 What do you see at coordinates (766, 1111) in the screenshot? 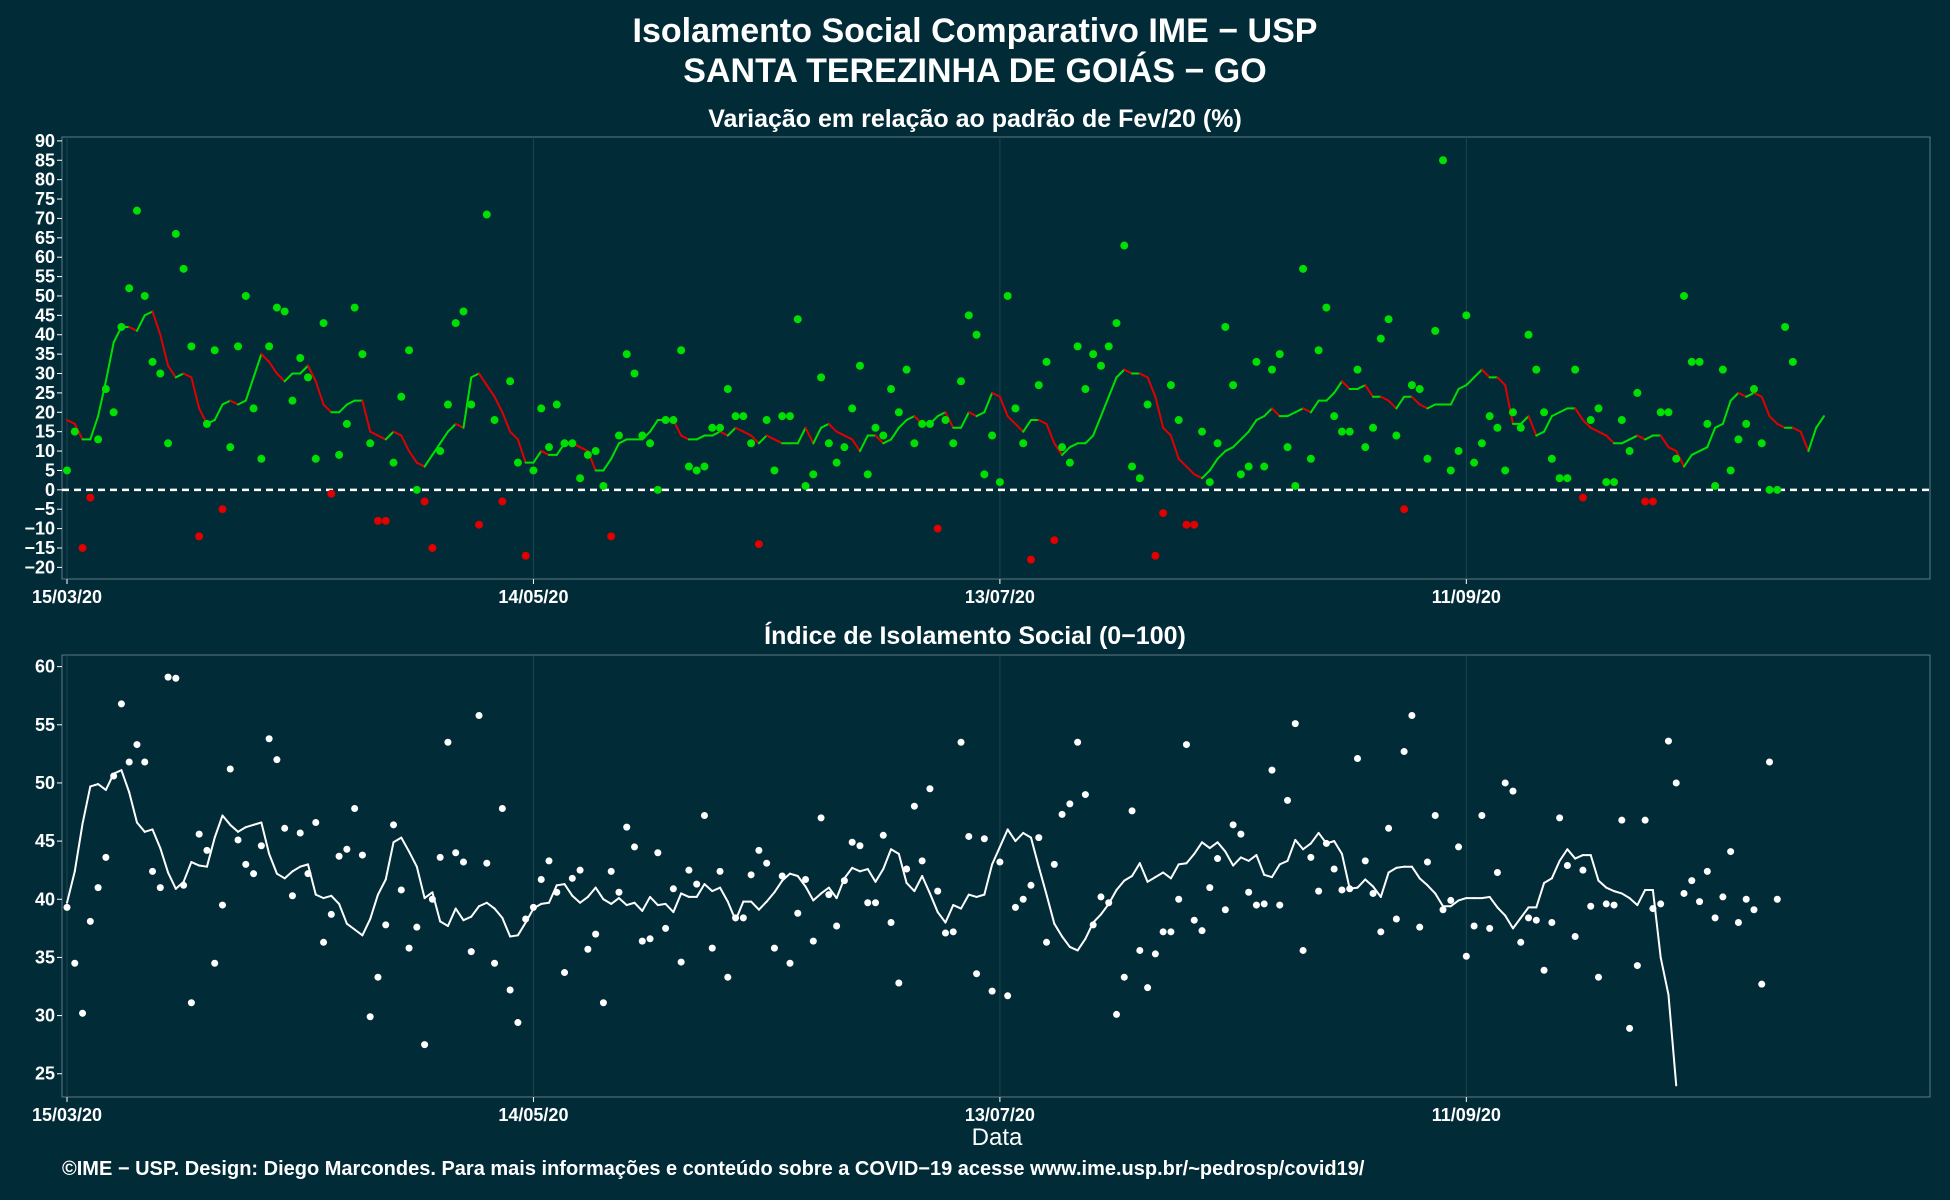
I see `panel-index-x-axis: 15/03/20 14/05/20 13/07/20 11/09/20` at bounding box center [766, 1111].